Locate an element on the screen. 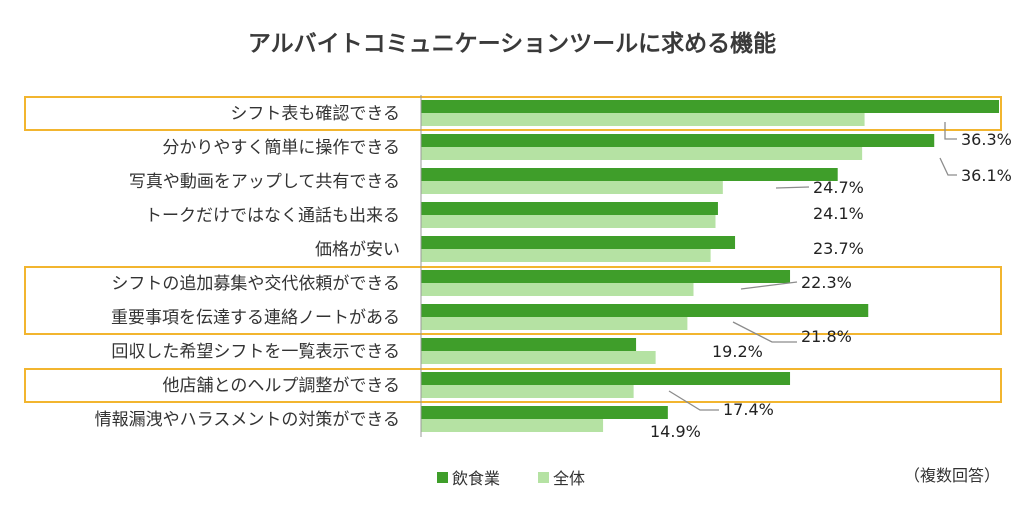  value-label-9: 14.9% is located at coordinates (675, 431).